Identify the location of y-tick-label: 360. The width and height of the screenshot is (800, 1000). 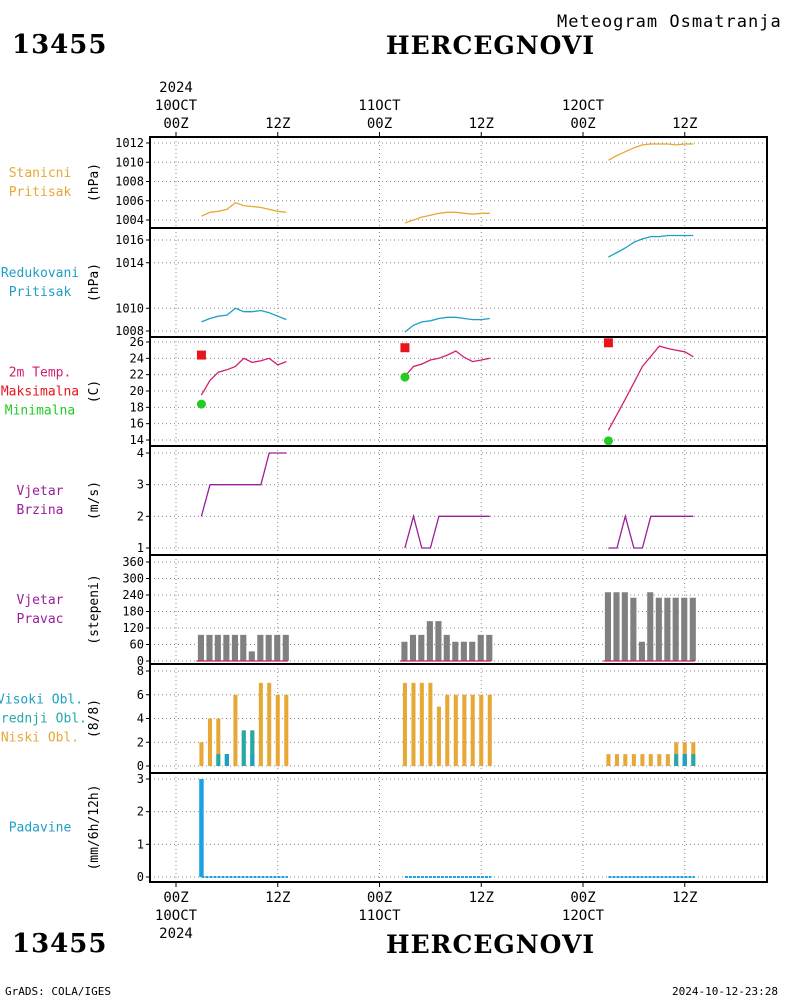
(133, 562).